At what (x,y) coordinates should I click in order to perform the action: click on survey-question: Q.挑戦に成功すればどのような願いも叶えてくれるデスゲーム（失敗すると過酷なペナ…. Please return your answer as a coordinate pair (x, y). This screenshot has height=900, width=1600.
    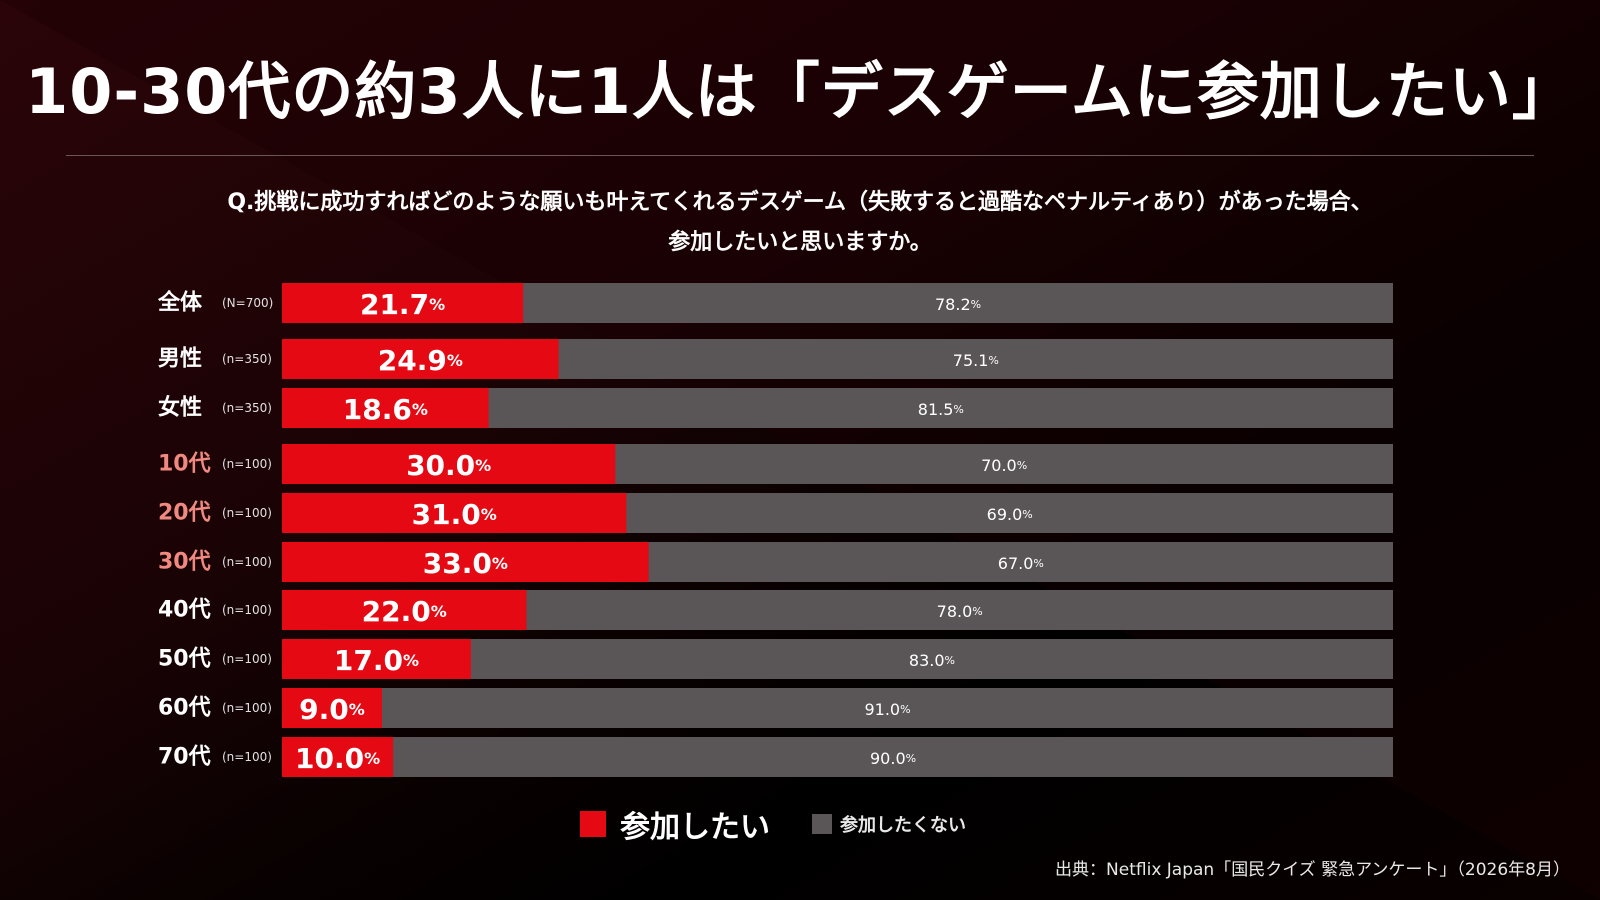
    Looking at the image, I should click on (800, 223).